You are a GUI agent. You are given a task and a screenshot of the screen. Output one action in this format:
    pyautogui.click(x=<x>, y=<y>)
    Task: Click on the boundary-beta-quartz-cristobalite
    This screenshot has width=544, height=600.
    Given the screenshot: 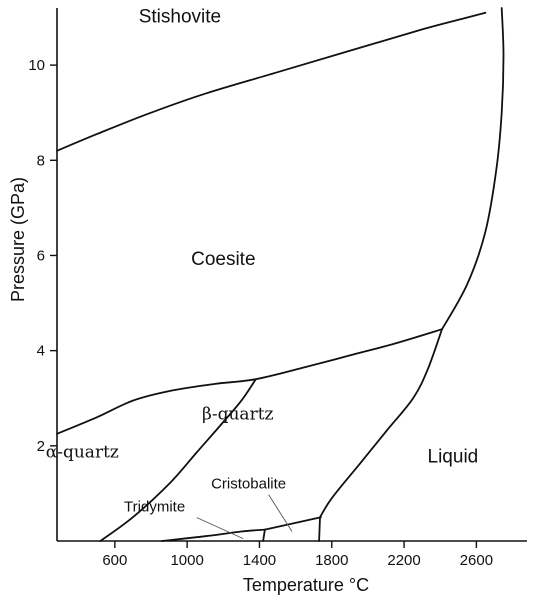 What is the action you would take?
    pyautogui.click(x=293, y=523)
    